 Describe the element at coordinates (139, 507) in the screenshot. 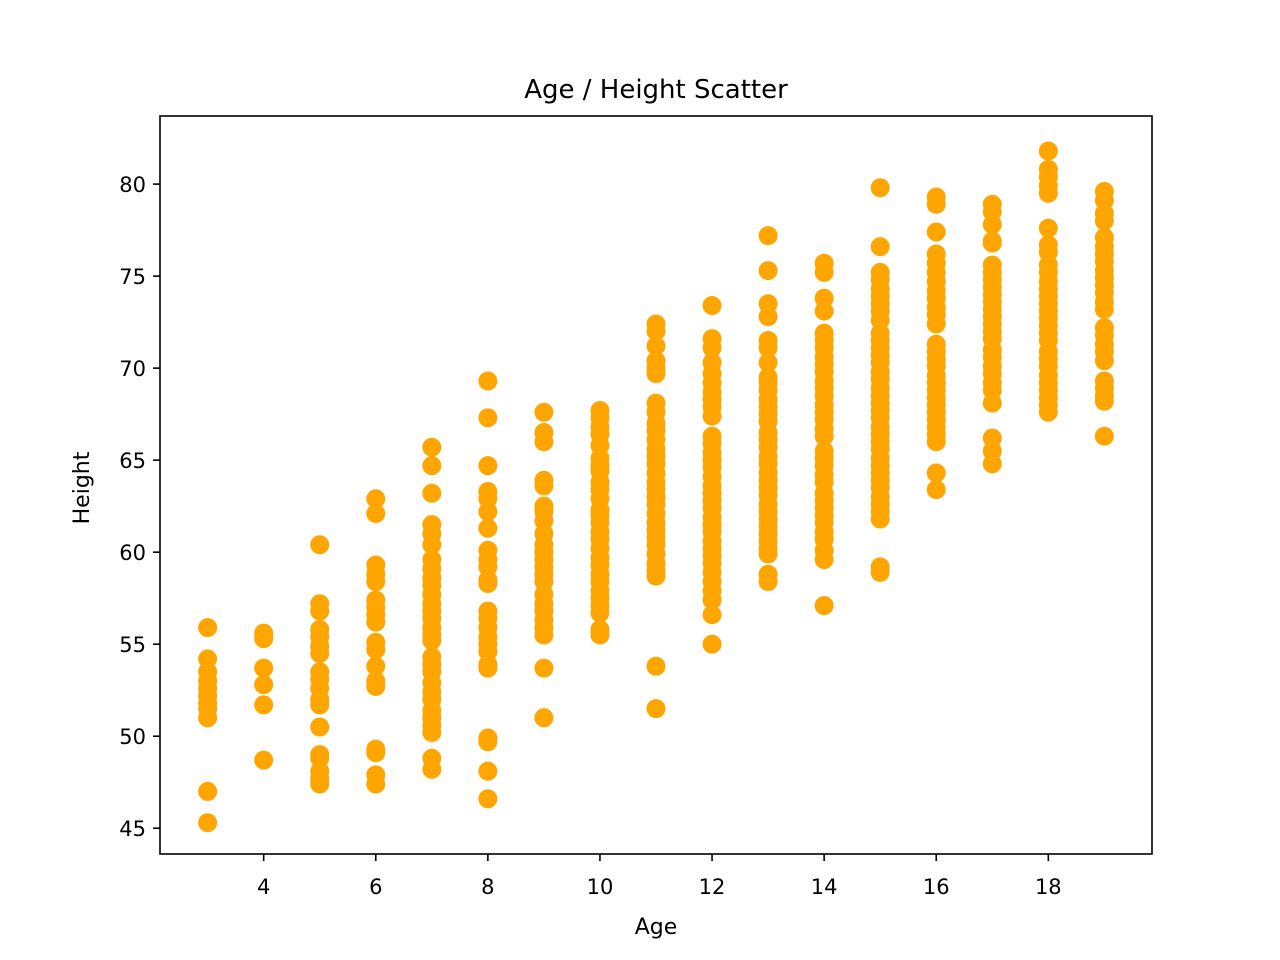

I see `y-axis-ticks: 45 50 55 60 65 70 75 80` at that location.